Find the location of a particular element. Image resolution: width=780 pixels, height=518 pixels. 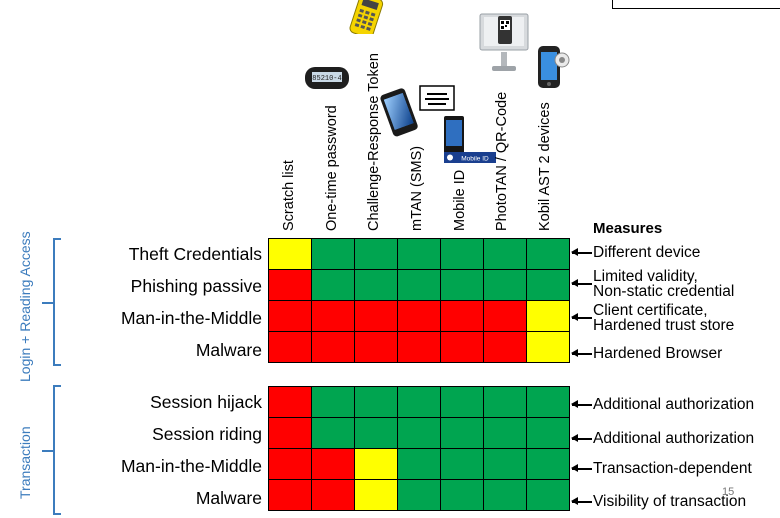

measure-item: Client certificate, Hardened trust store is located at coordinates (652, 318).